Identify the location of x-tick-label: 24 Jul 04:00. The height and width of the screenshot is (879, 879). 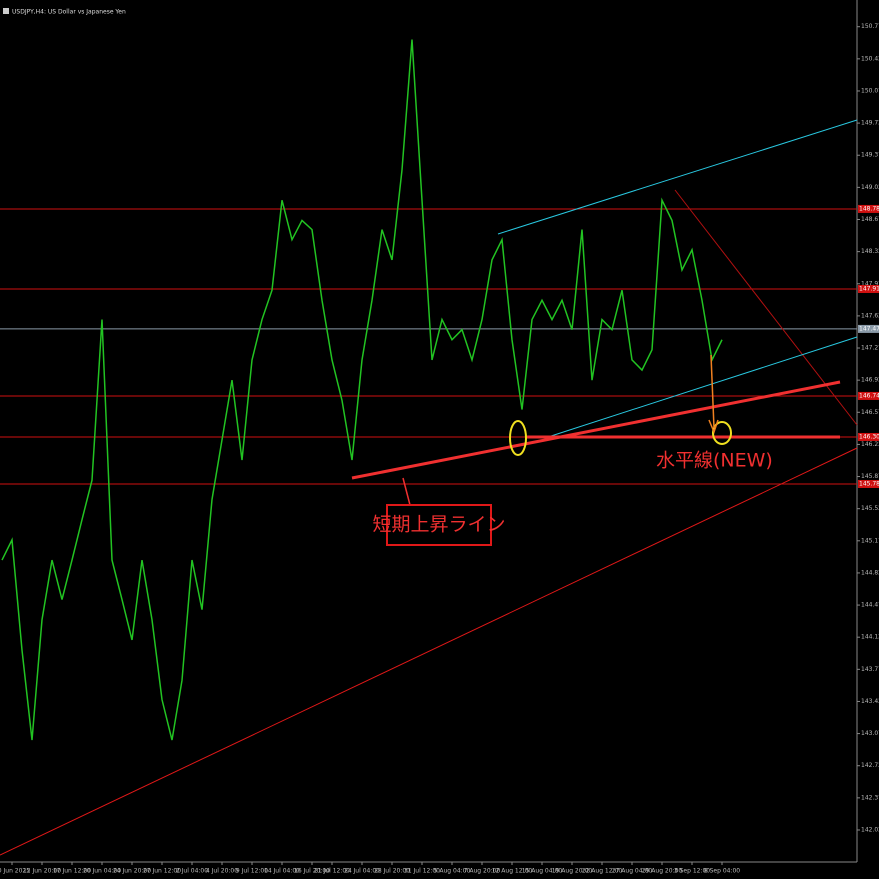
(362, 871).